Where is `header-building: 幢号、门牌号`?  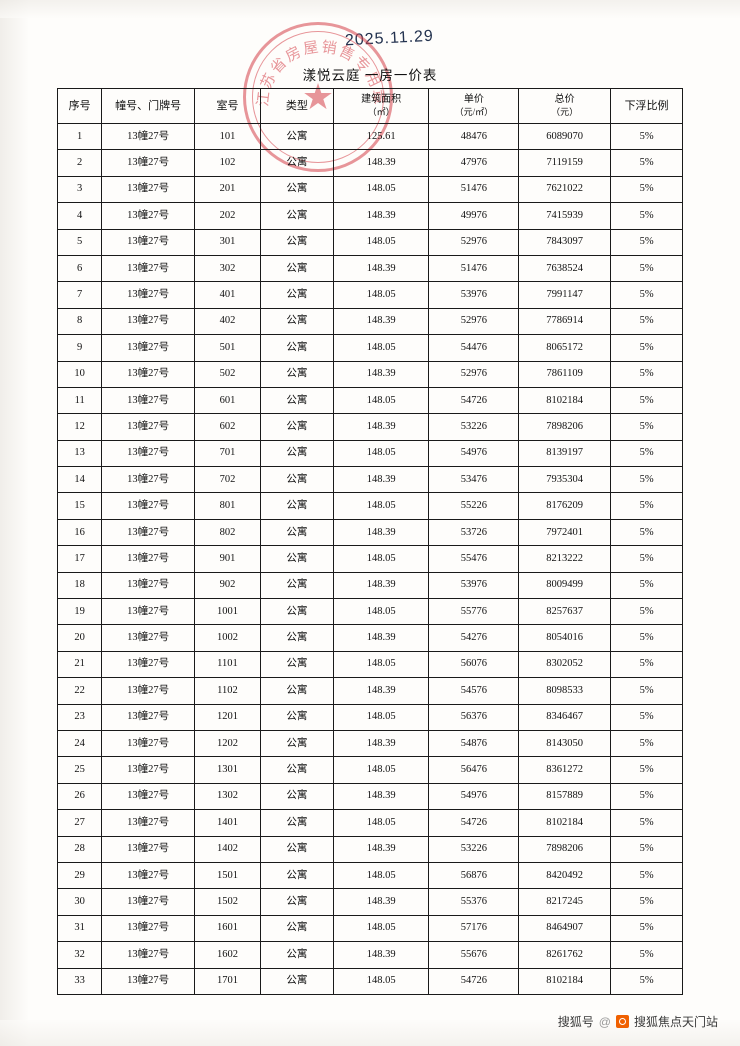 header-building: 幢号、门牌号 is located at coordinates (148, 106).